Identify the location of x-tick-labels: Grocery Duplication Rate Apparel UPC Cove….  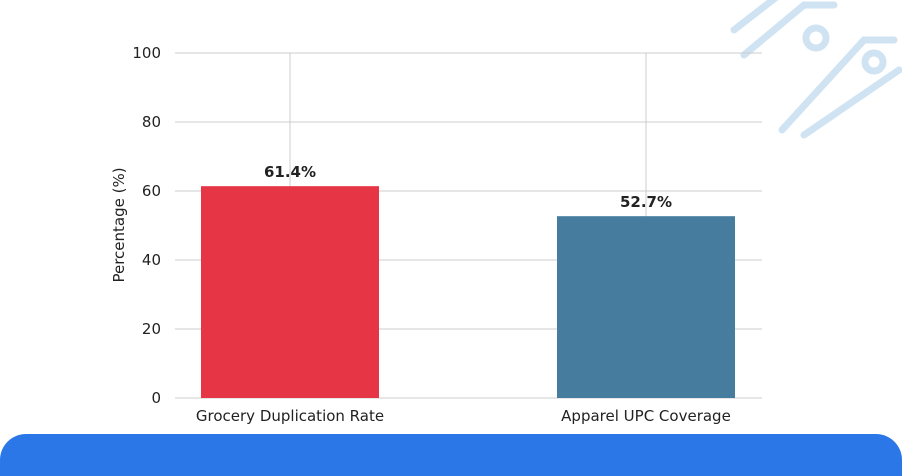
(463, 416).